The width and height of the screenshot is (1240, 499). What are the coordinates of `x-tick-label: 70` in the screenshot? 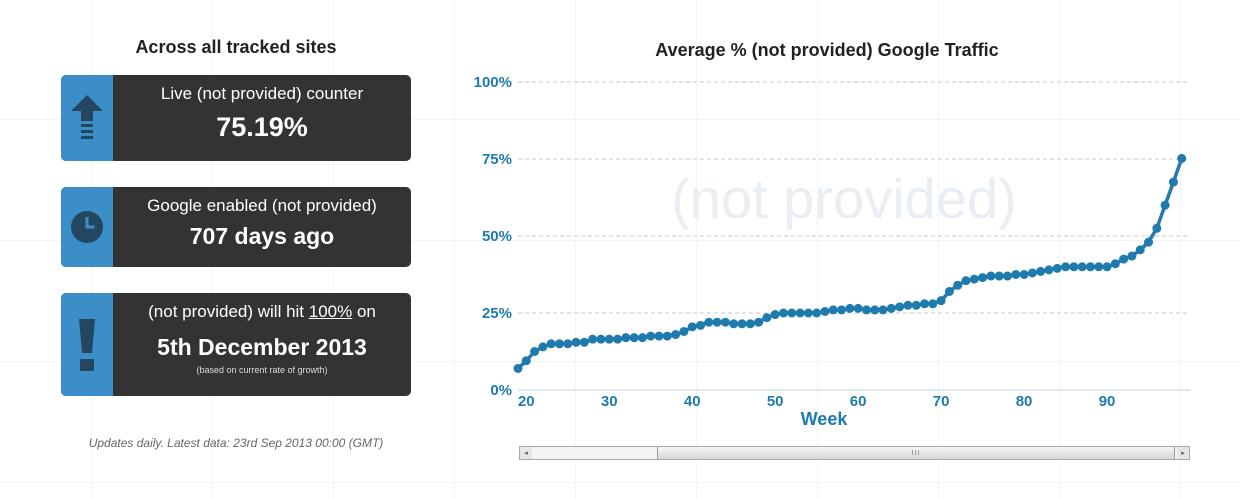 It's located at (941, 401).